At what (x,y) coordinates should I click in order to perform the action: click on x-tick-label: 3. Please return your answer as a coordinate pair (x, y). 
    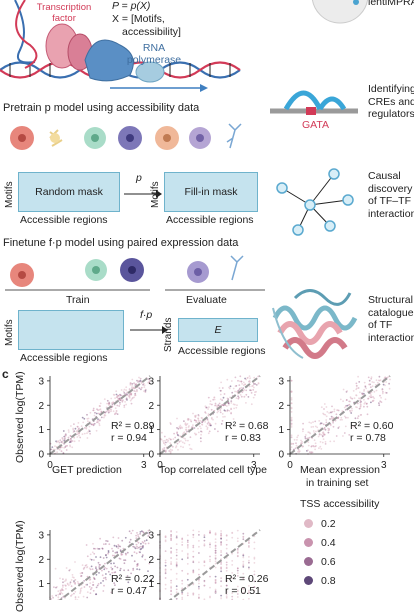
    Looking at the image, I should click on (144, 465).